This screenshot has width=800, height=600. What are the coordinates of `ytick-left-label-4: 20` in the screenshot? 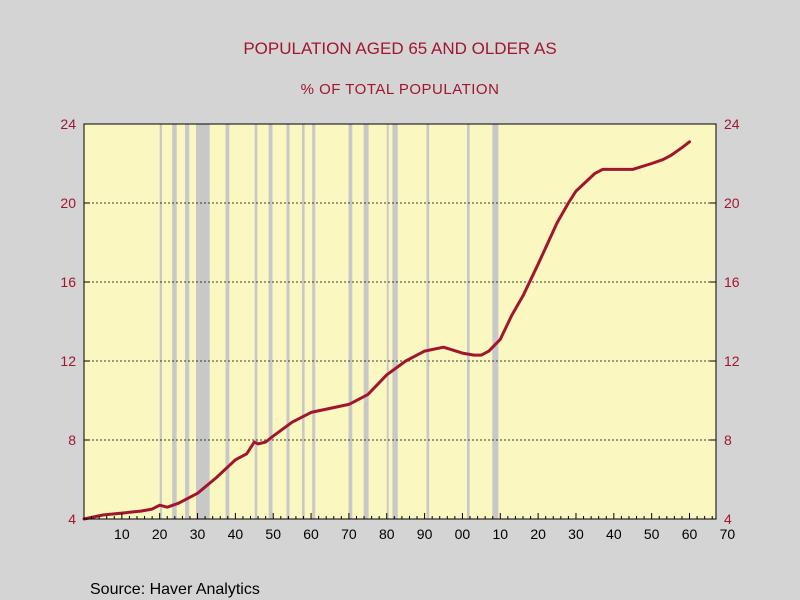 It's located at (68, 203).